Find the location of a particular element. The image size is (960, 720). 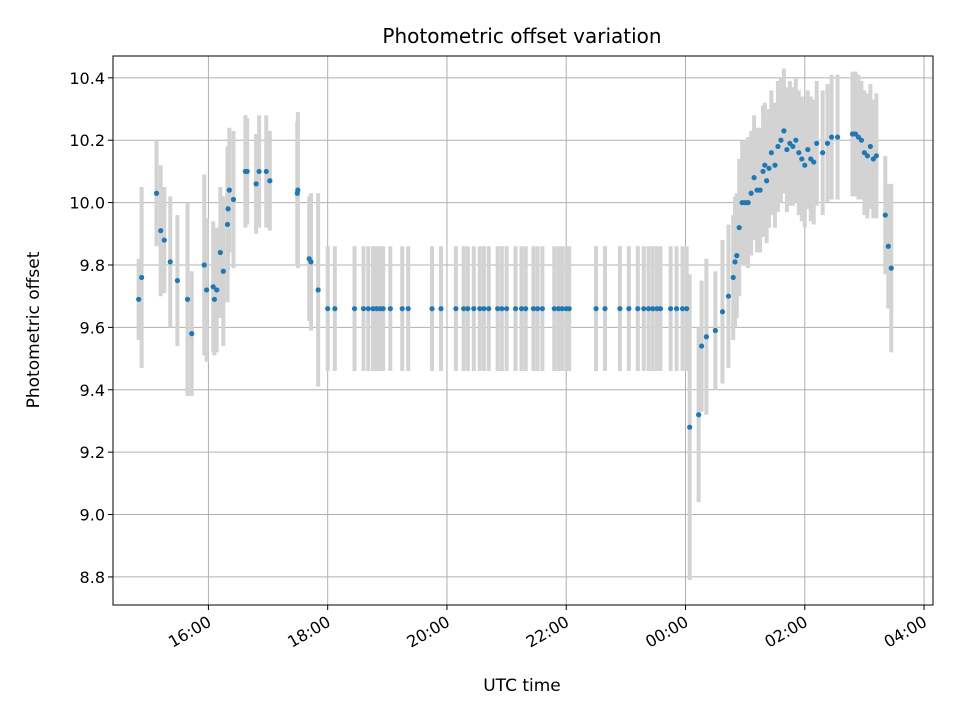

y-axis-title: Photometric offset is located at coordinates (34, 329).